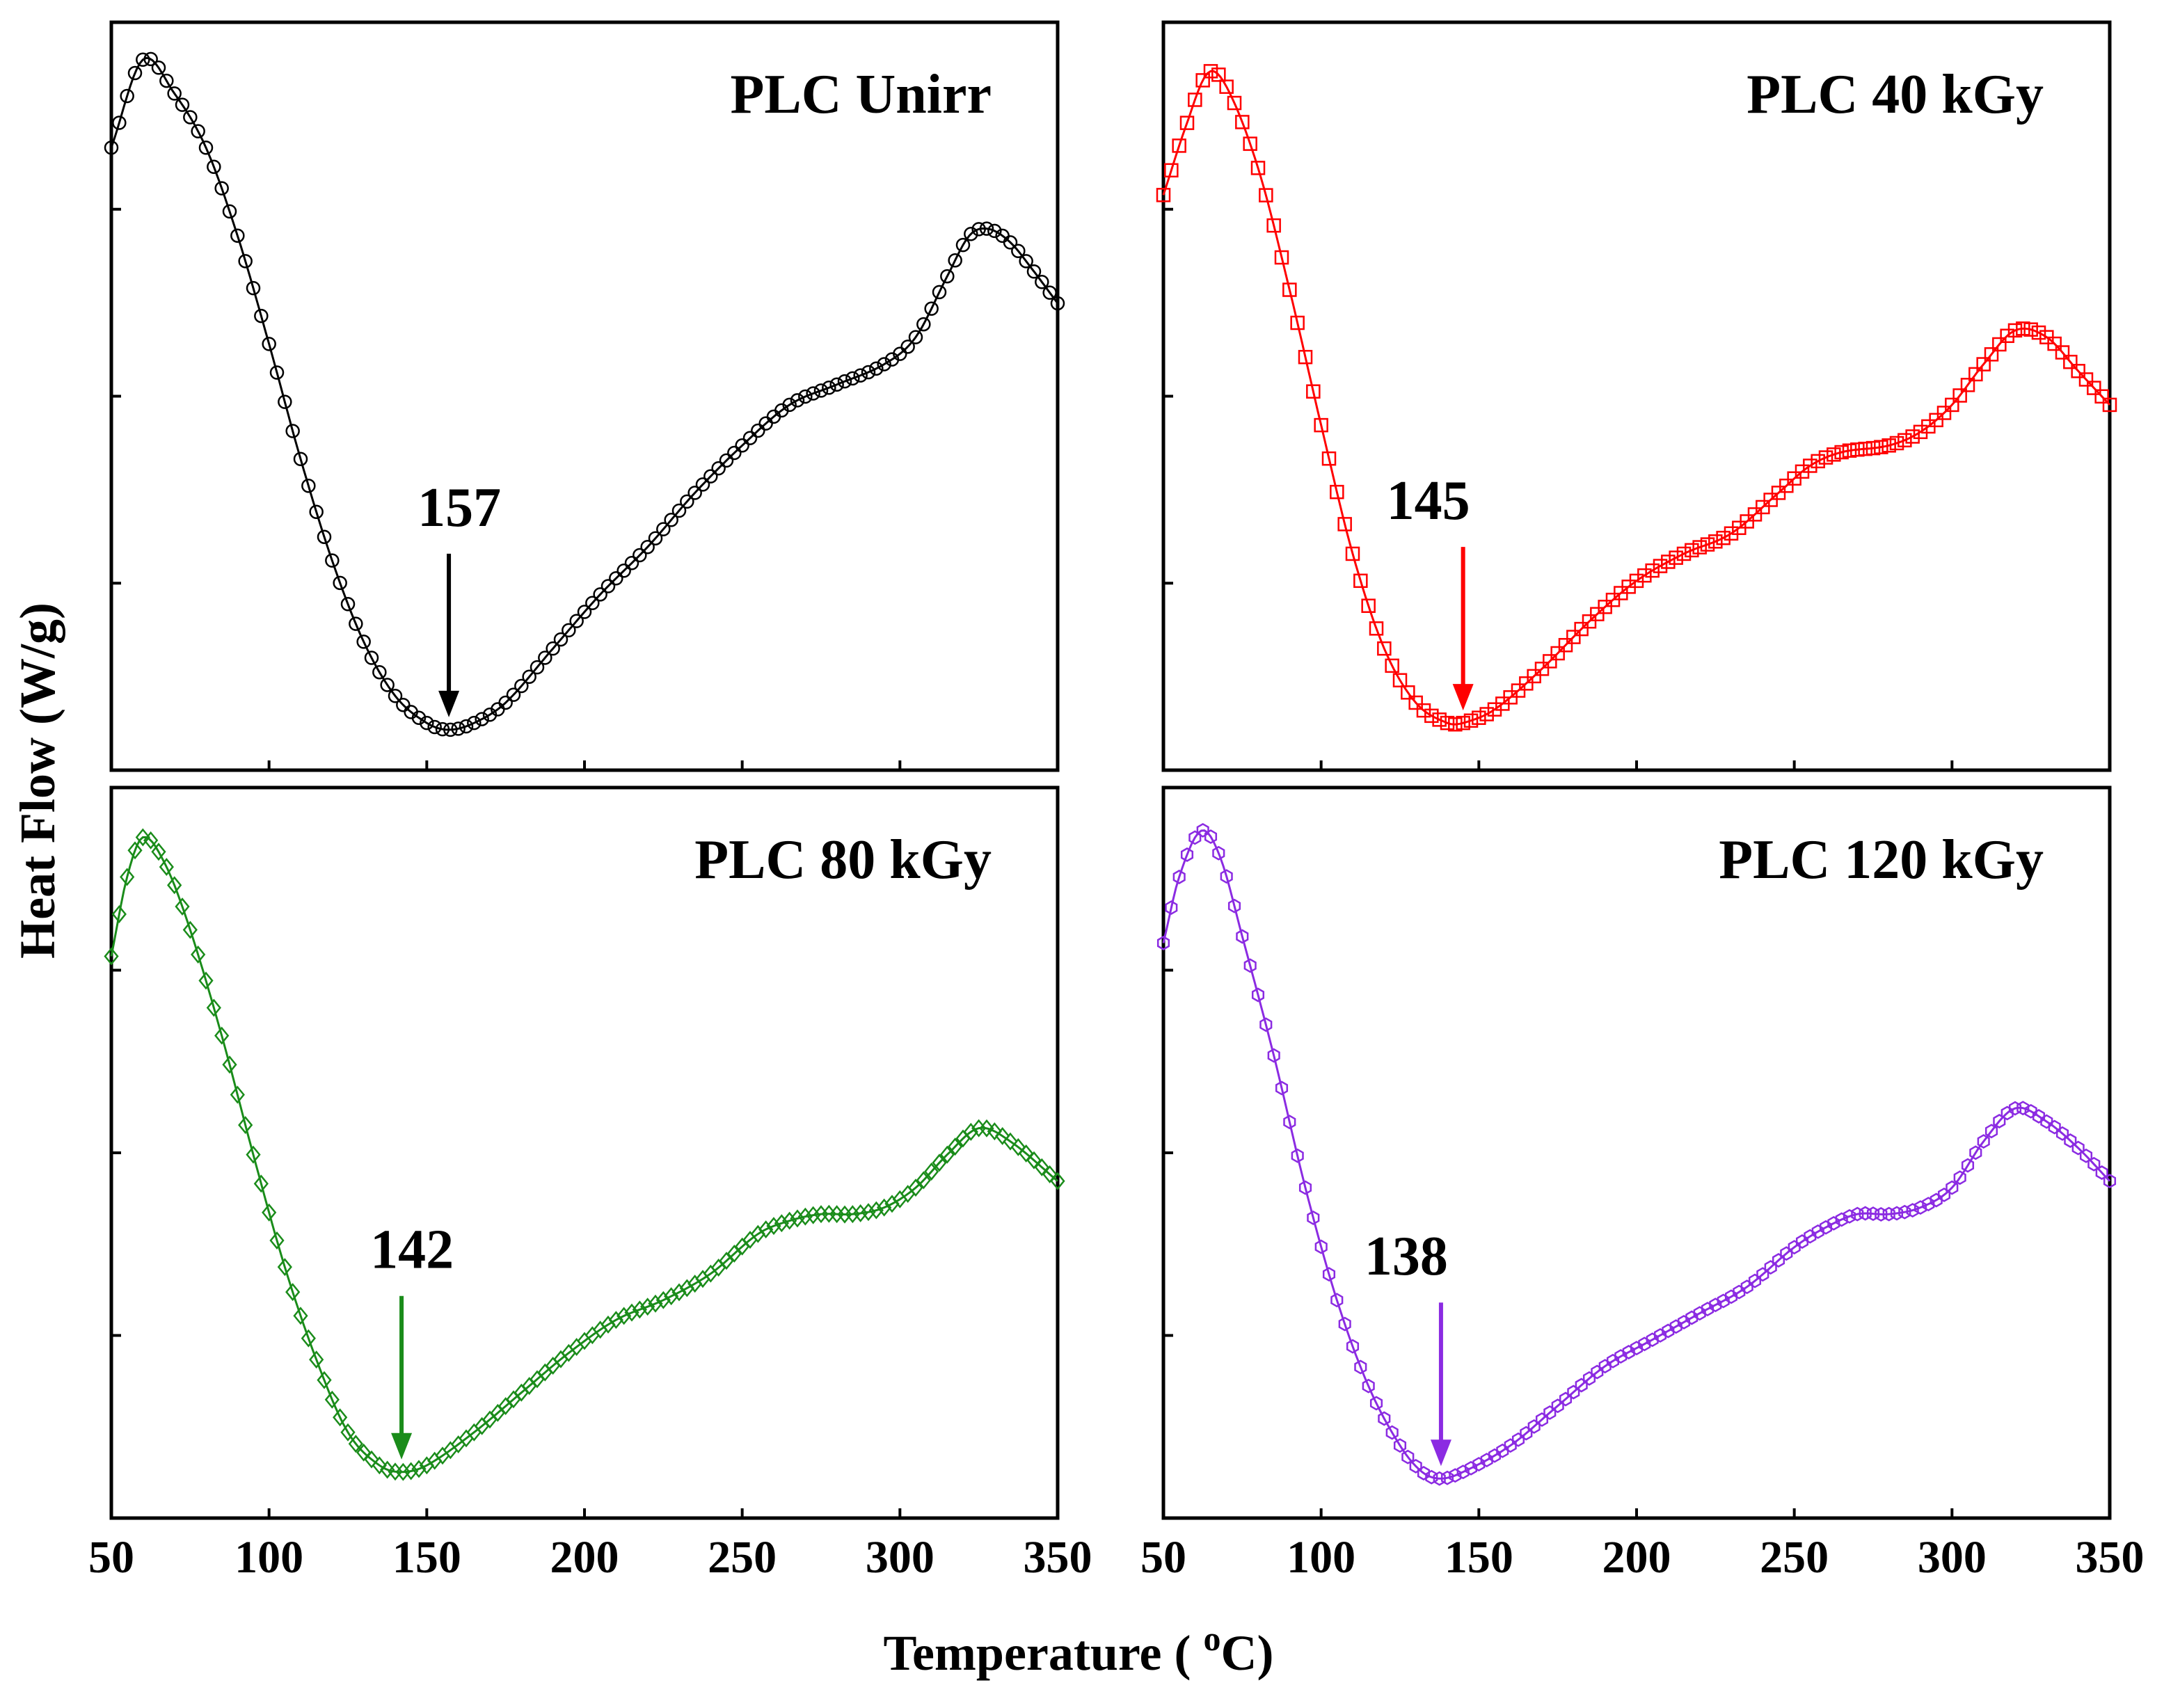 Image resolution: width=2164 pixels, height=1708 pixels. What do you see at coordinates (1058, 1558) in the screenshot?
I see `x-tick-label: 350` at bounding box center [1058, 1558].